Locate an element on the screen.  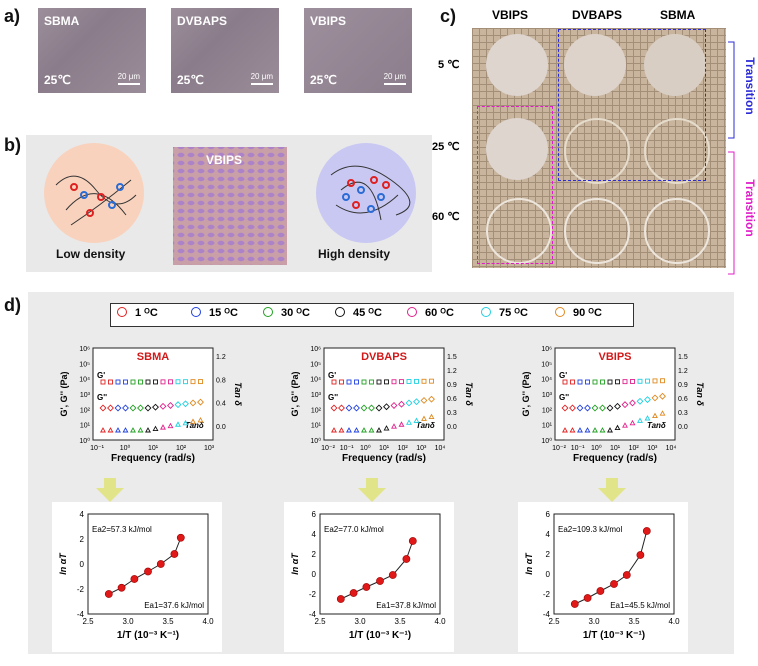
annotation-tandelta: Tanδ is located at coordinates (194, 425).